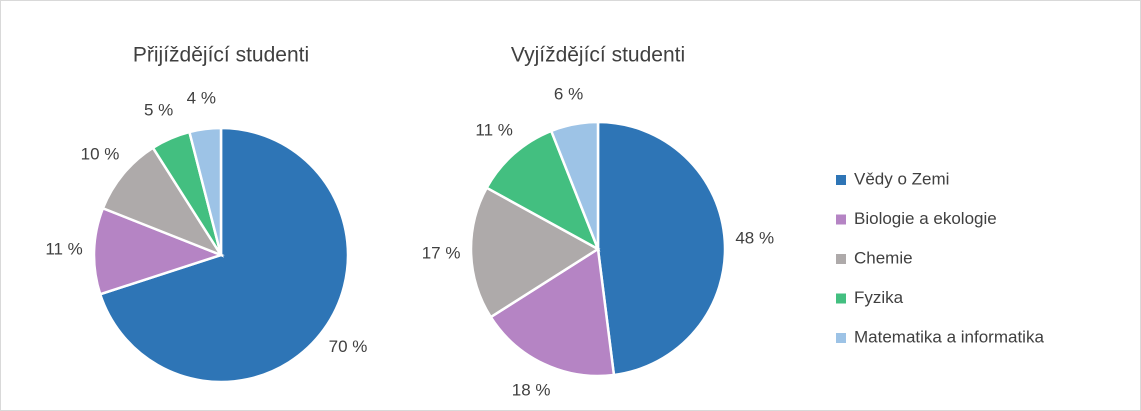 Image resolution: width=1141 pixels, height=411 pixels. What do you see at coordinates (531, 390) in the screenshot?
I see `data-label: 18 %` at bounding box center [531, 390].